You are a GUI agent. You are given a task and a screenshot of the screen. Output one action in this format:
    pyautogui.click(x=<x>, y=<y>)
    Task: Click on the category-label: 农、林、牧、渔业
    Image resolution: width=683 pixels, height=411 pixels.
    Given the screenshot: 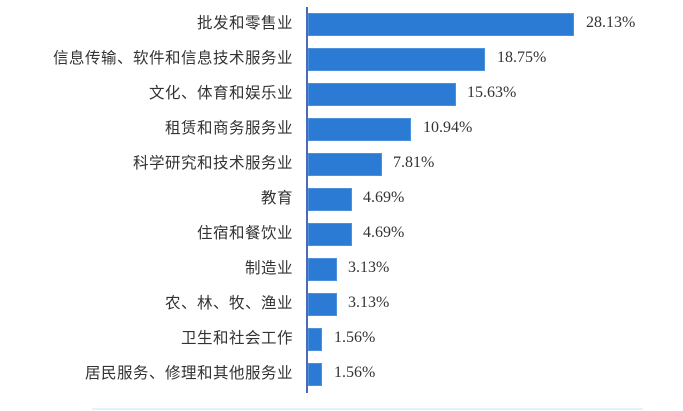 What is the action you would take?
    pyautogui.click(x=228, y=303)
    